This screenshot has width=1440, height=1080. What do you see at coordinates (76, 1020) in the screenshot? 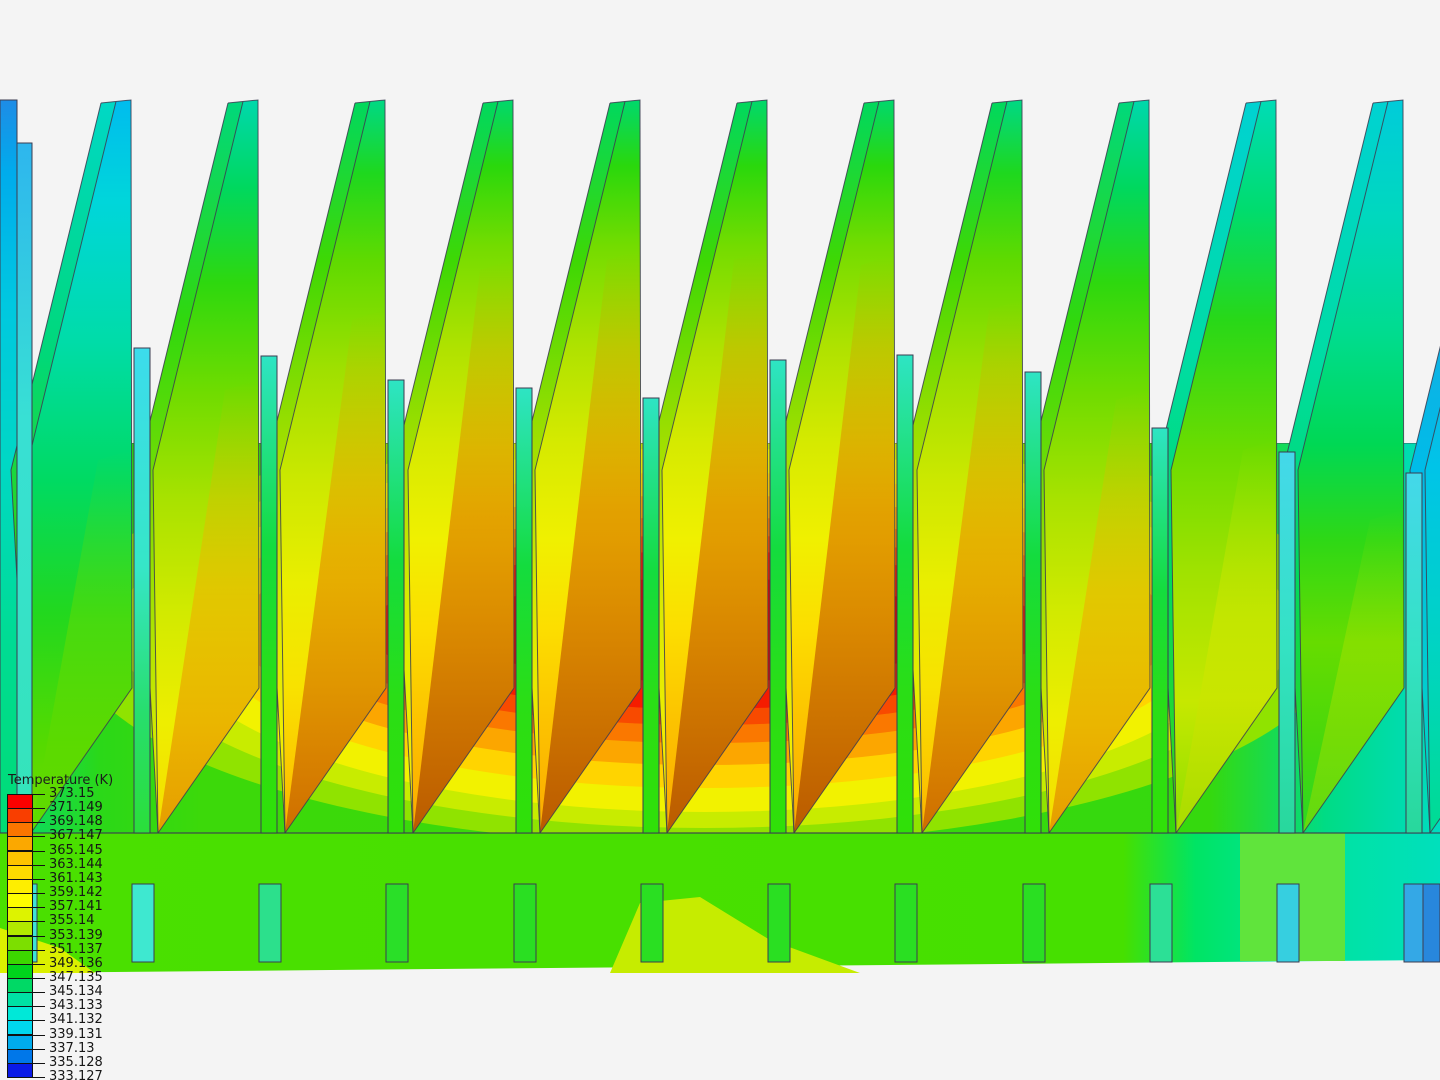
I see `legend-tick-label: 341.132` at bounding box center [76, 1020].